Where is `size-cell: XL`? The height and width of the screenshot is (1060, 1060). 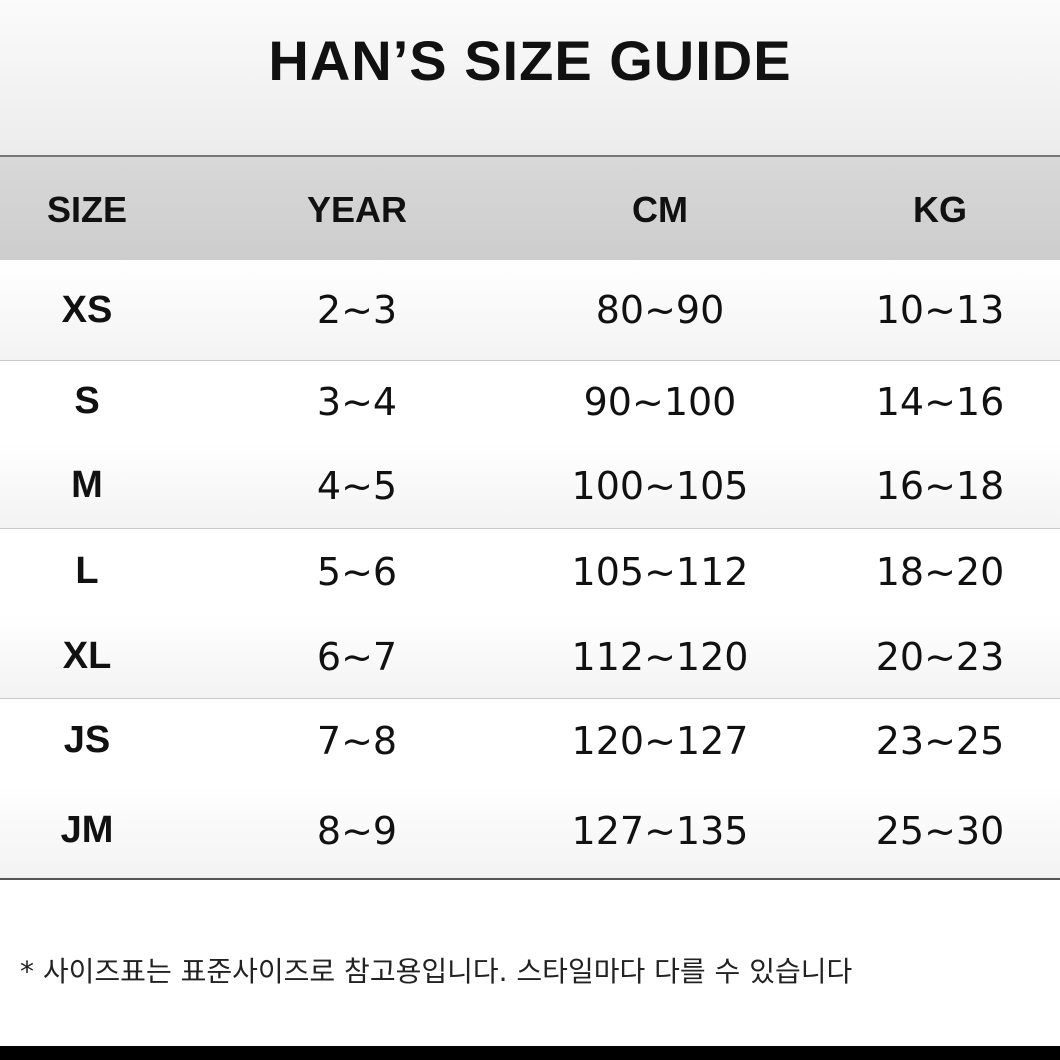
size-cell: XL is located at coordinates (87, 656).